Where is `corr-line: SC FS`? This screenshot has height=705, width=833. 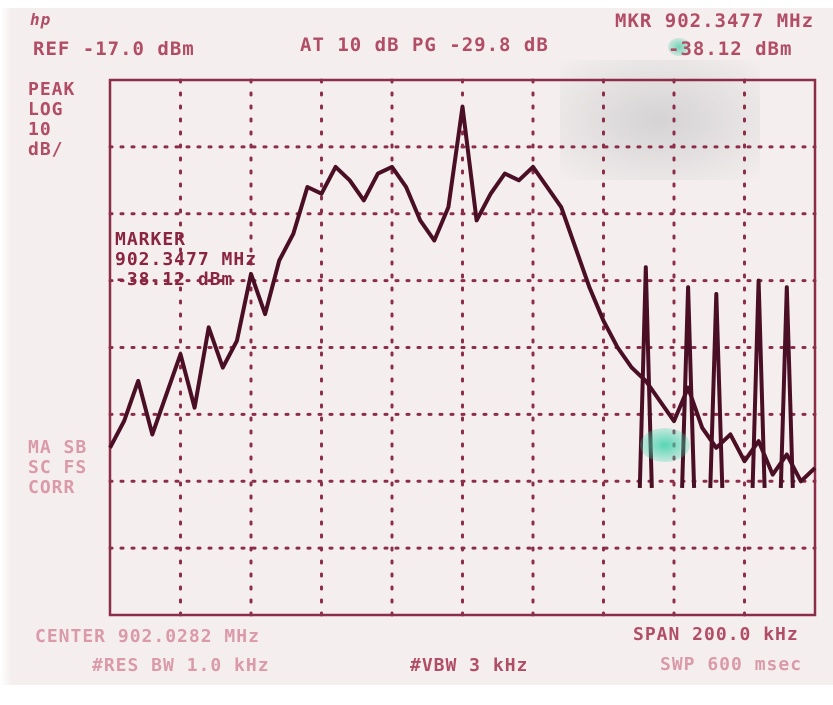
corr-line: SC FS is located at coordinates (58, 467).